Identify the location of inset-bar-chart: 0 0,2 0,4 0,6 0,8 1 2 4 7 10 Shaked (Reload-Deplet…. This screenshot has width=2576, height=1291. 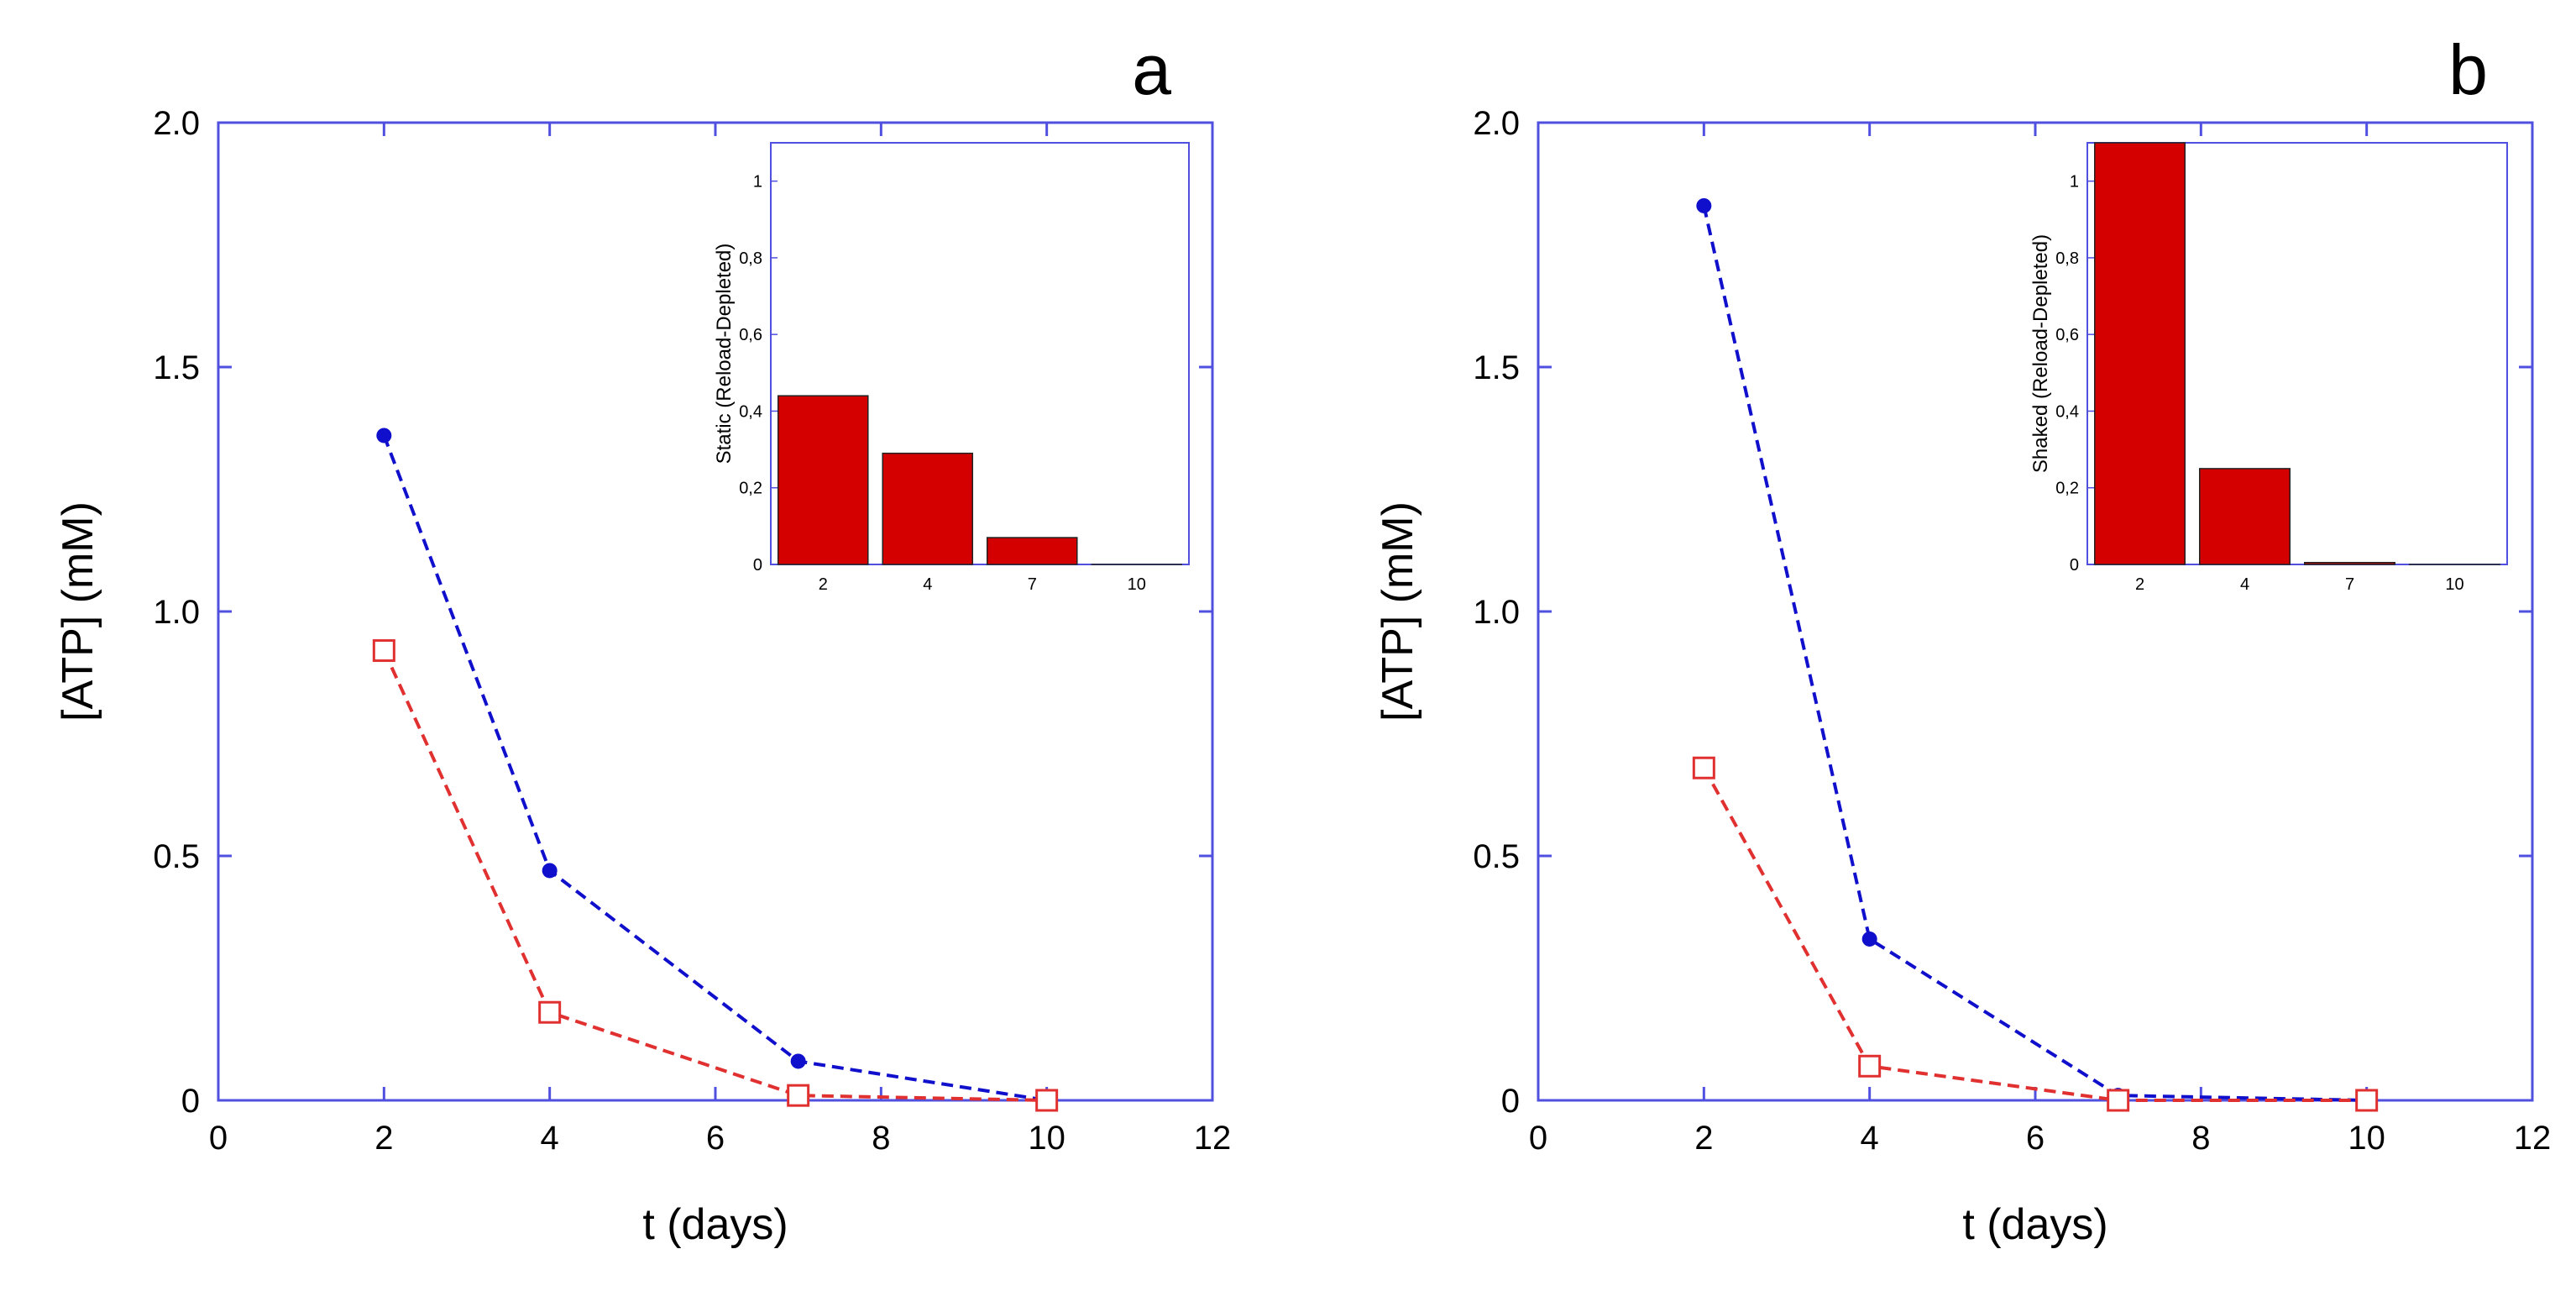
(2268, 368).